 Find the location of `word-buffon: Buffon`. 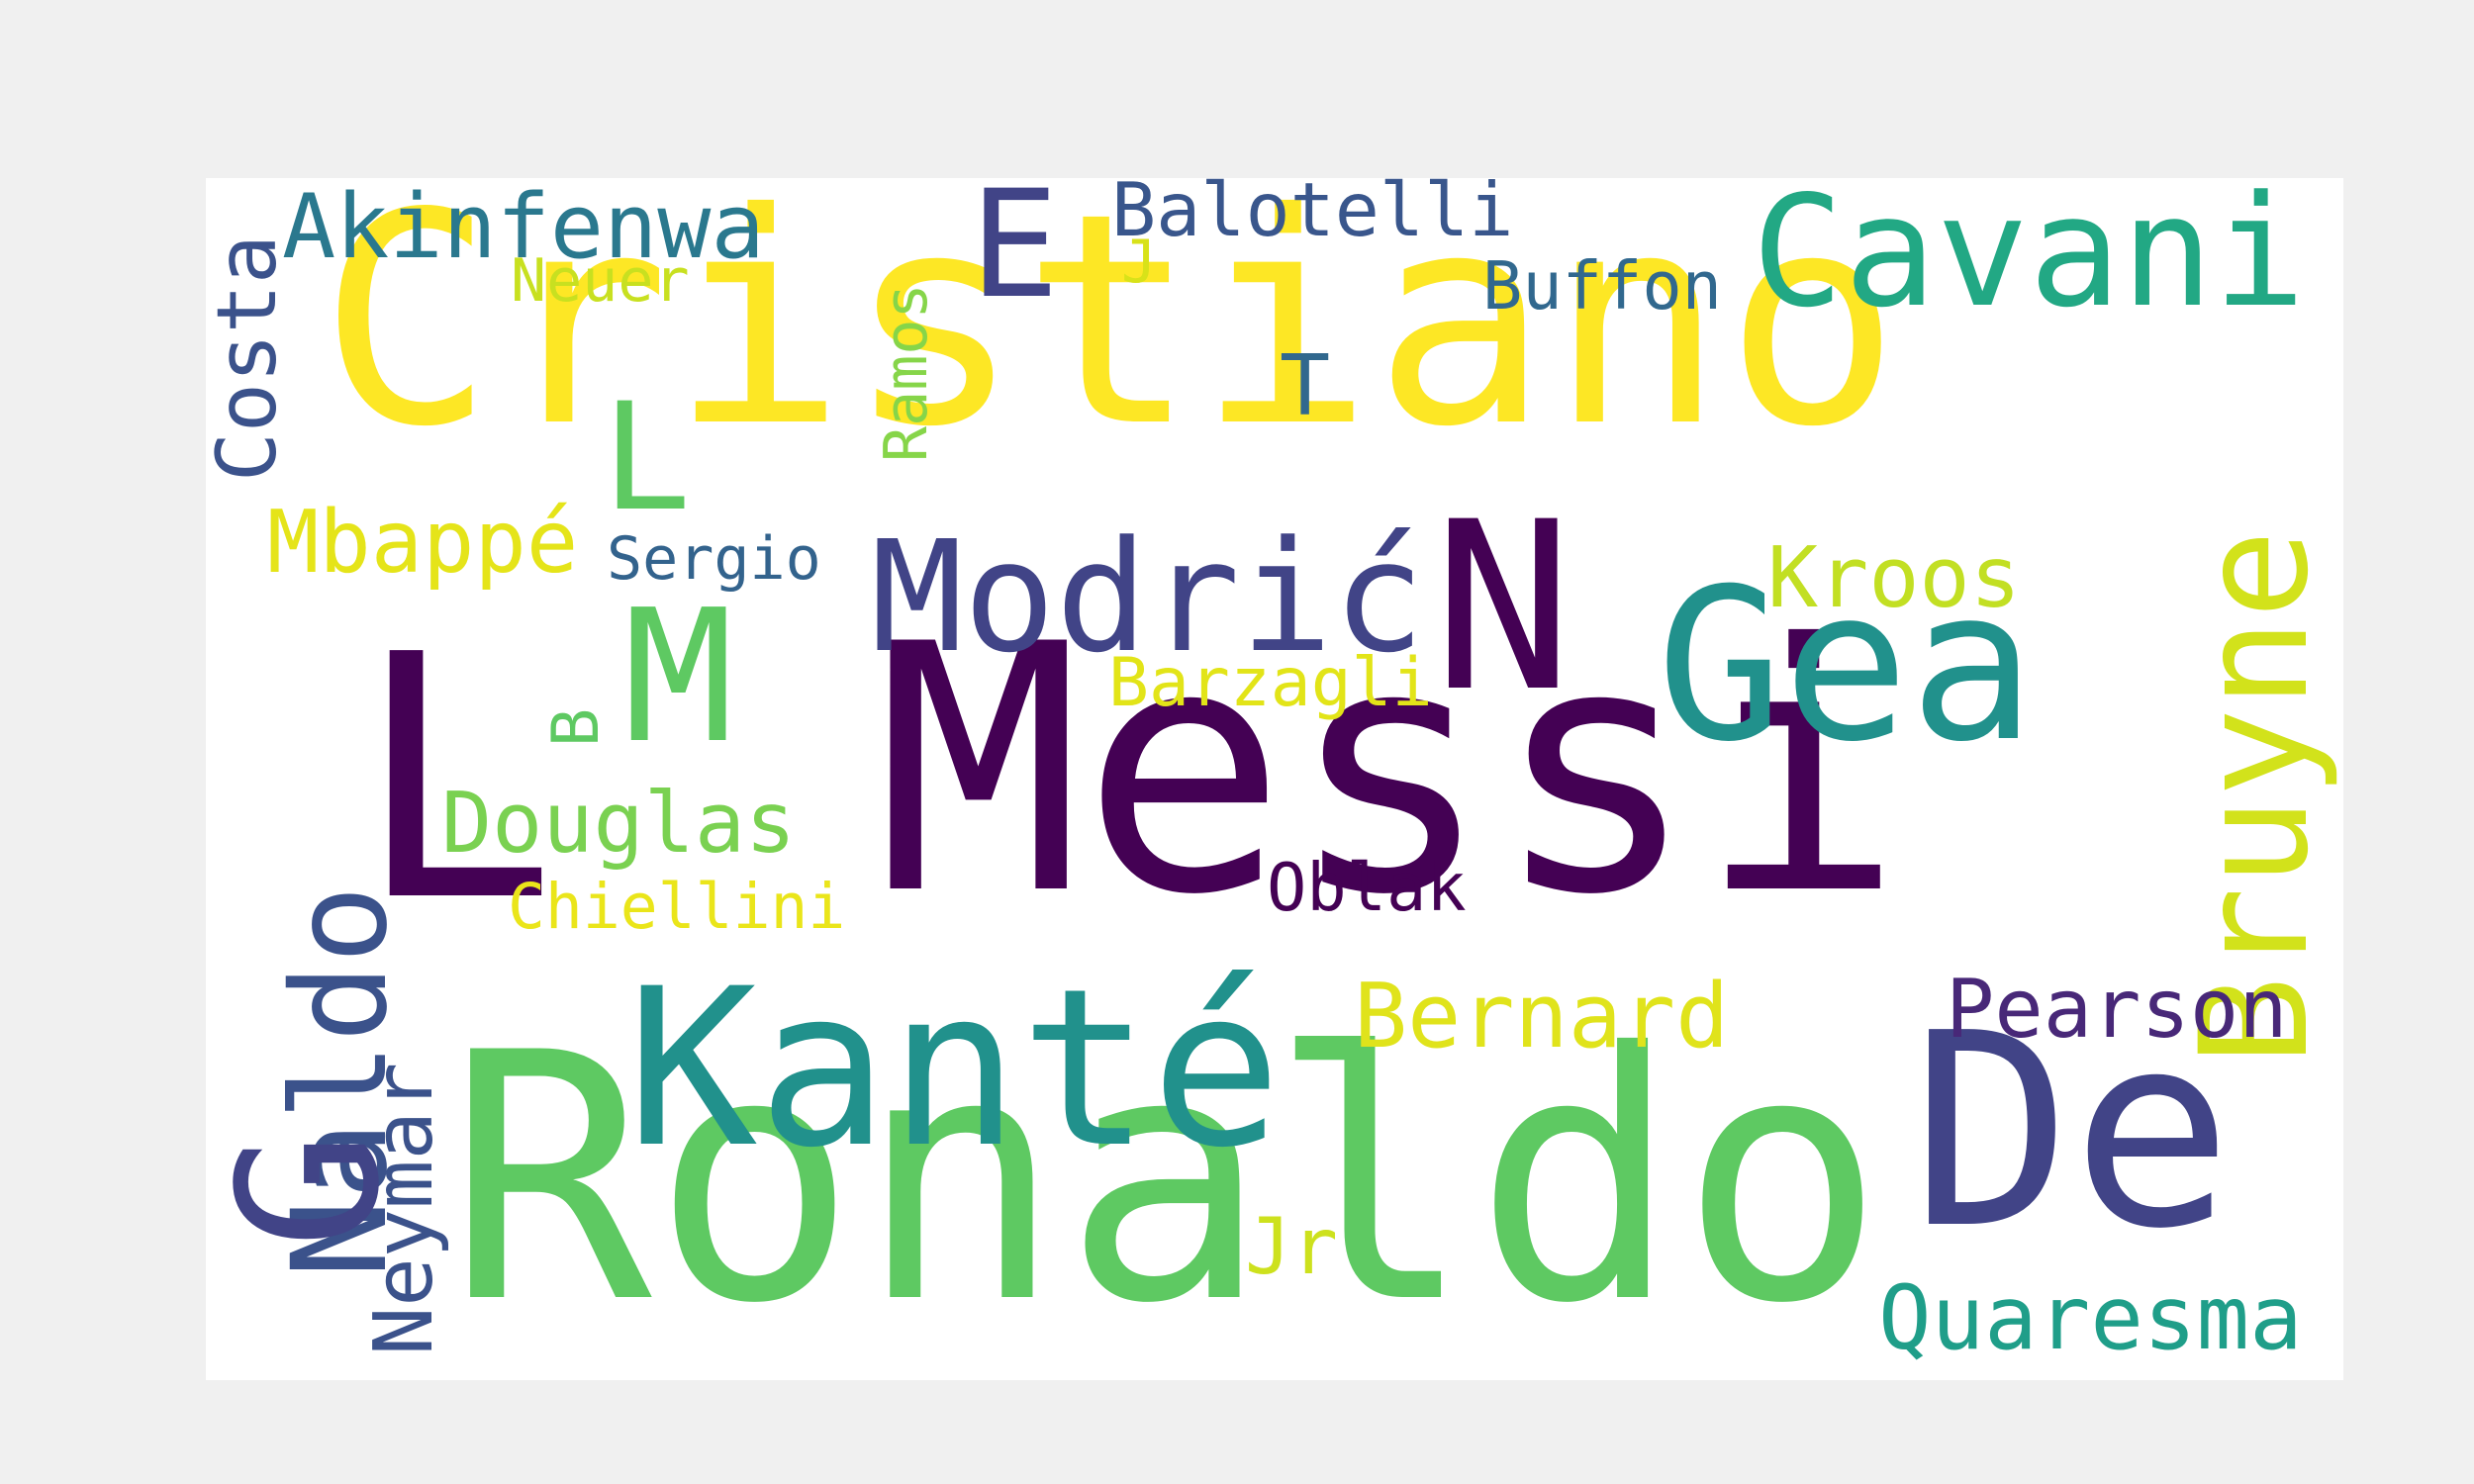

word-buffon: Buffon is located at coordinates (1603, 286).